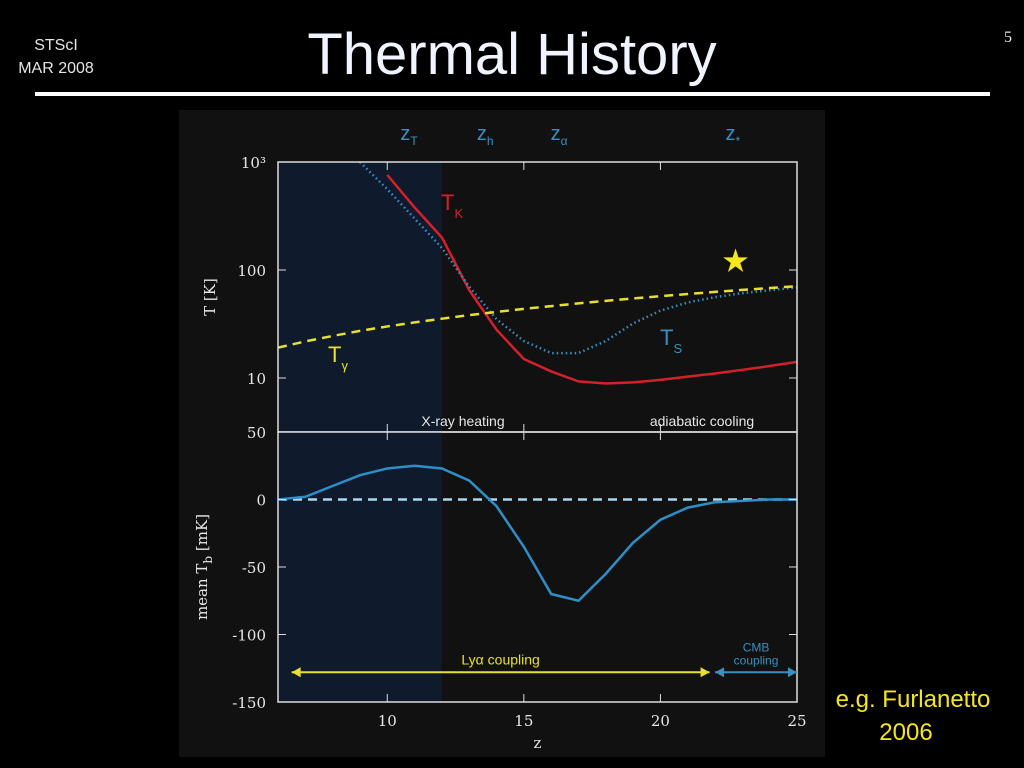 The image size is (1024, 768). Describe the element at coordinates (737, 141) in the screenshot. I see `marker-subscript: *` at that location.